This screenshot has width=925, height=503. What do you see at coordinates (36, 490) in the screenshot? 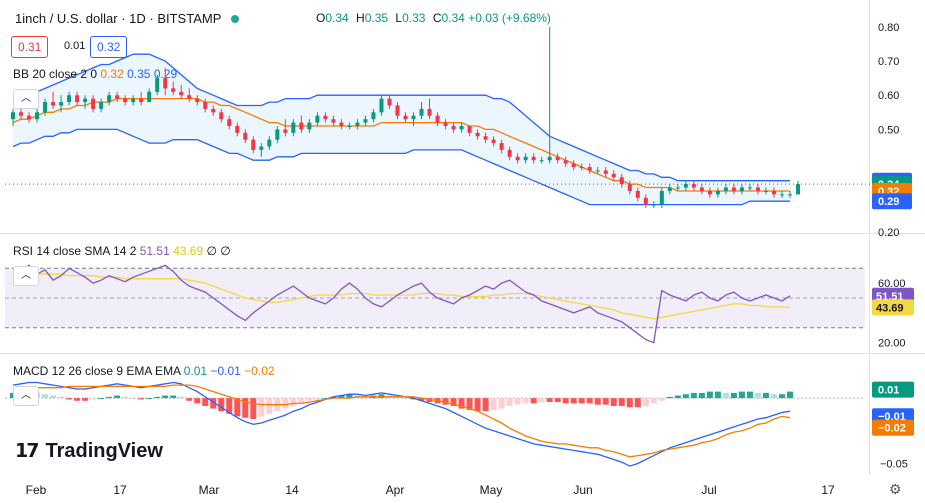
I see `time-tick-label: Feb` at bounding box center [36, 490].